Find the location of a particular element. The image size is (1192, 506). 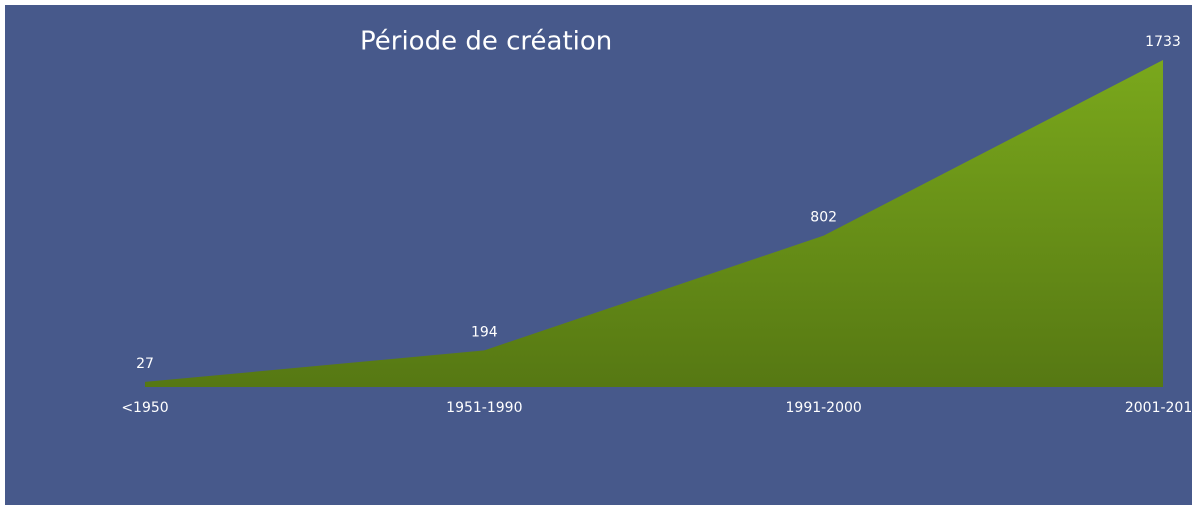

x-tick-label: 1951-1990 is located at coordinates (484, 408).